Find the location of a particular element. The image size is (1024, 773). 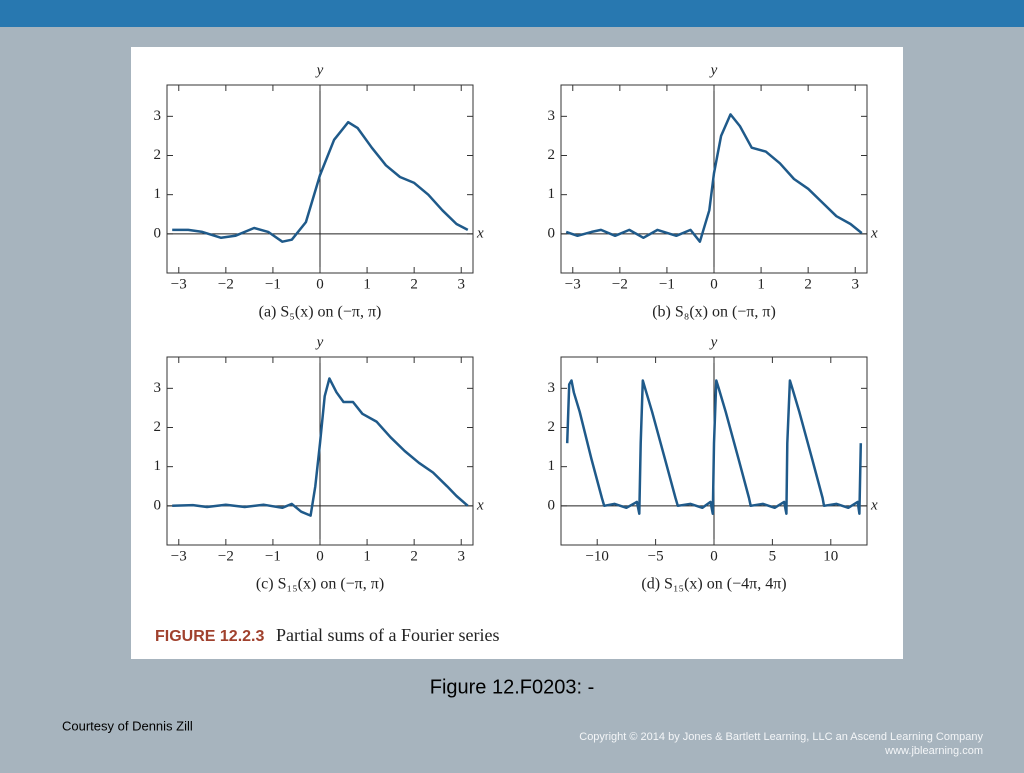

x-tick-label: 10 is located at coordinates (830, 556).